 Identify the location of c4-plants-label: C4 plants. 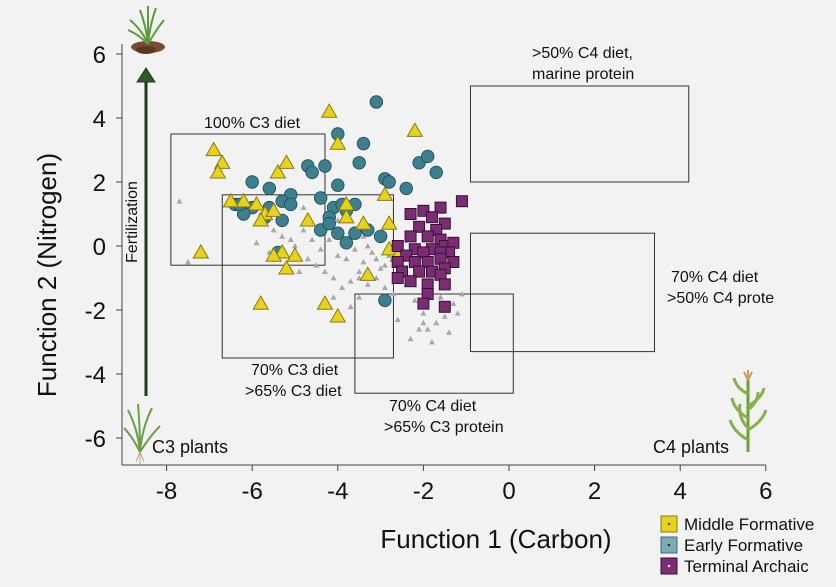
(691, 447).